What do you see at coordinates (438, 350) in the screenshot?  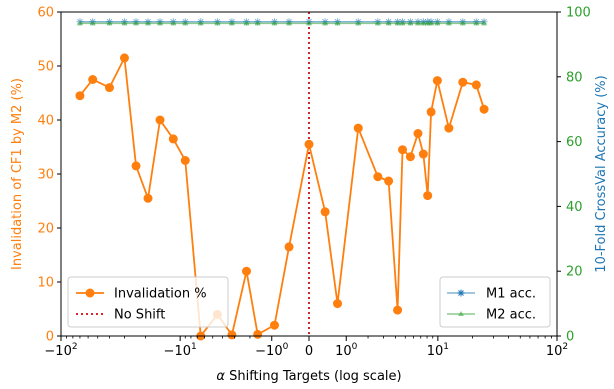 I see `x-tick-label: 10¹` at bounding box center [438, 350].